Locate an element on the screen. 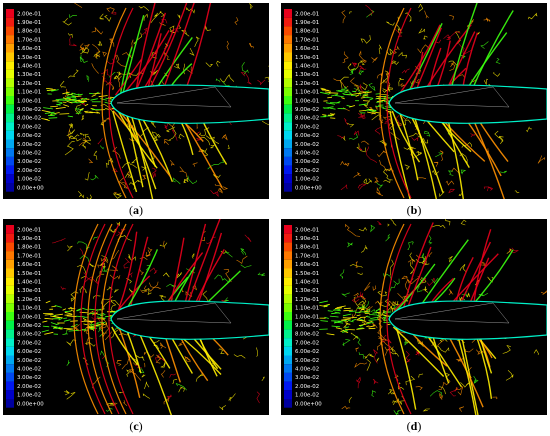  panel-a-caption: (a) is located at coordinates (136, 210).